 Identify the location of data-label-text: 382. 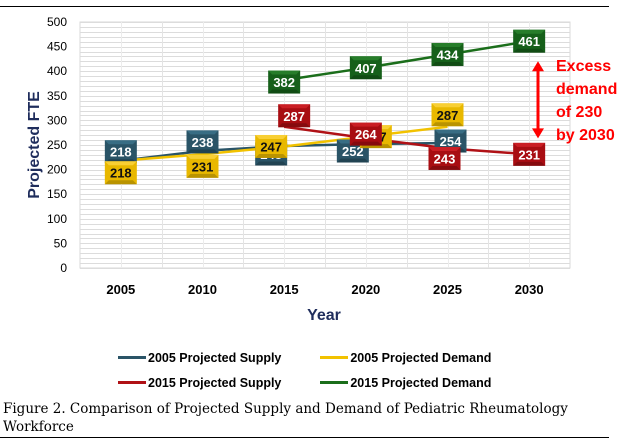
(284, 82).